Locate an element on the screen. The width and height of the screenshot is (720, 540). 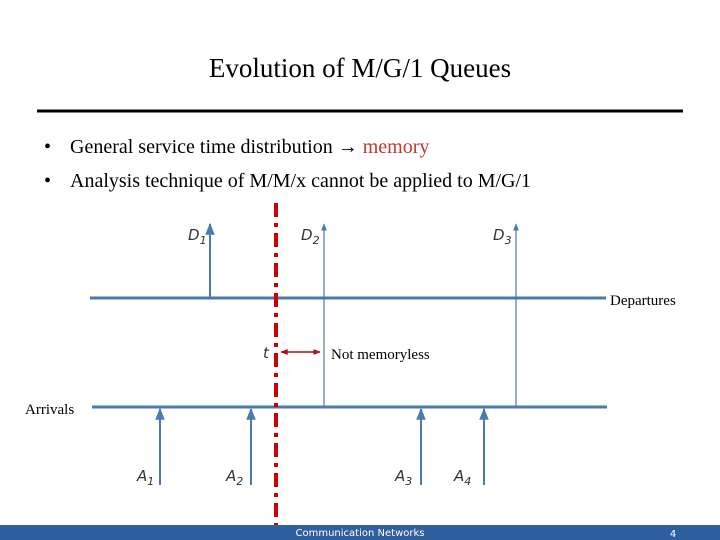
time-label: t is located at coordinates (266, 353).